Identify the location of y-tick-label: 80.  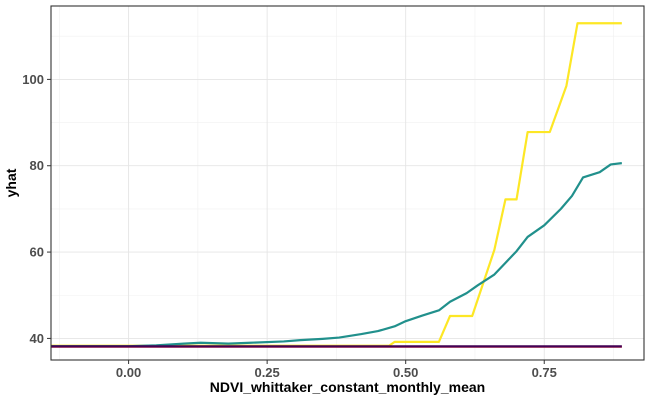
(37, 165).